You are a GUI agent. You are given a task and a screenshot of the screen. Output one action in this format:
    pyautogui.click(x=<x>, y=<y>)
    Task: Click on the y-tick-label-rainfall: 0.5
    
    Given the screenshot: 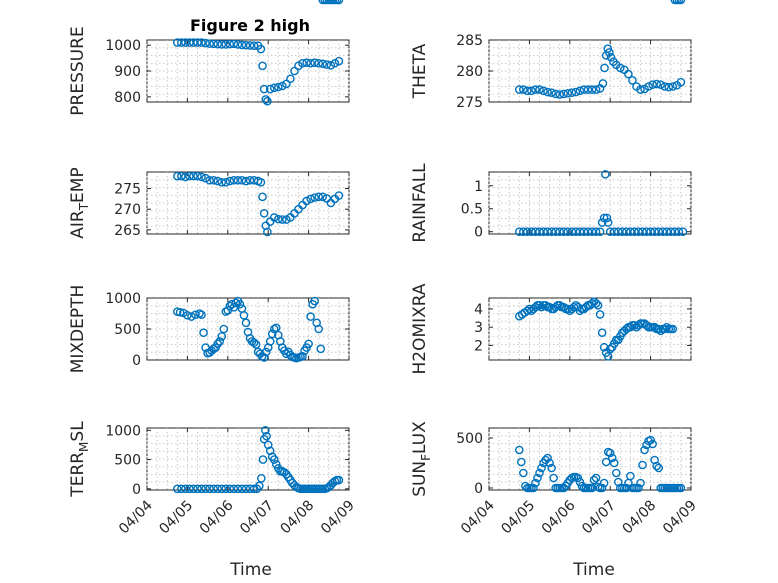 What is the action you would take?
    pyautogui.click(x=472, y=210)
    